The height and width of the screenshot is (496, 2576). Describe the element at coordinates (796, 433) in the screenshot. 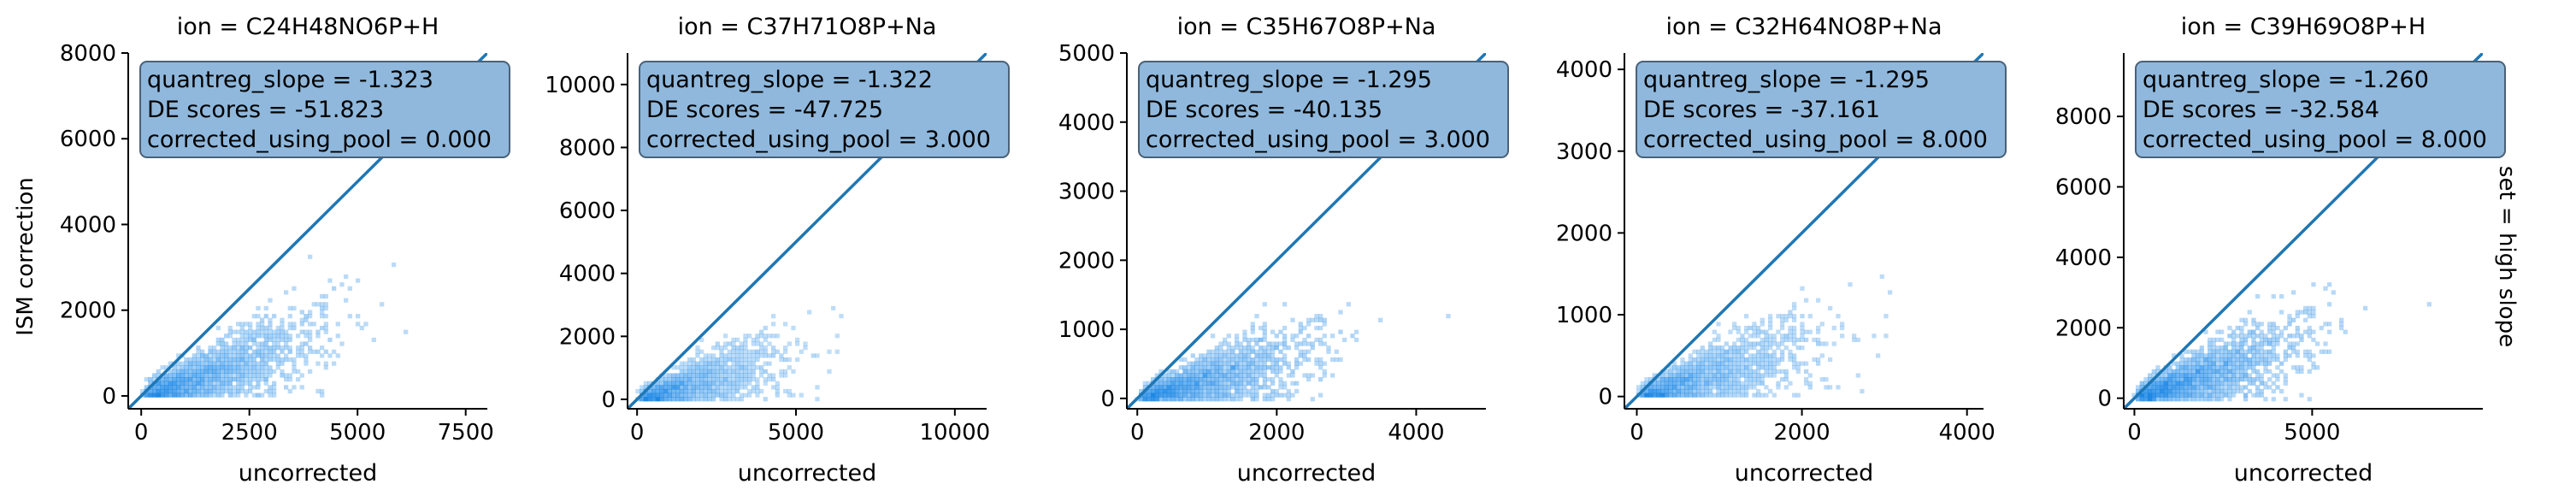

I see `x-tick-label: 5000` at that location.